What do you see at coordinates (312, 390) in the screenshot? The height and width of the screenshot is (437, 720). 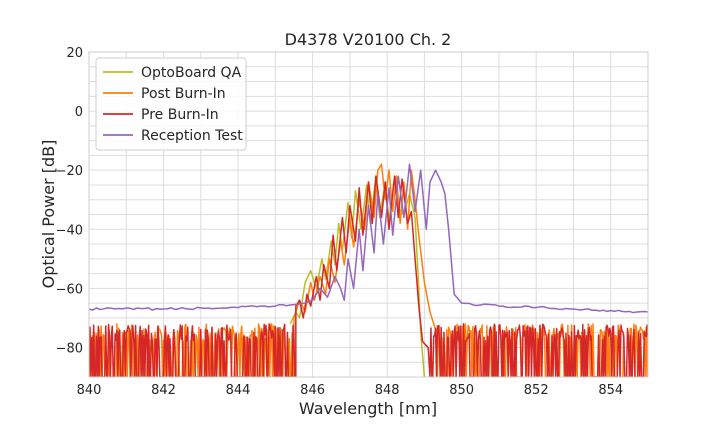 I see `x-tick-label: 846` at bounding box center [312, 390].